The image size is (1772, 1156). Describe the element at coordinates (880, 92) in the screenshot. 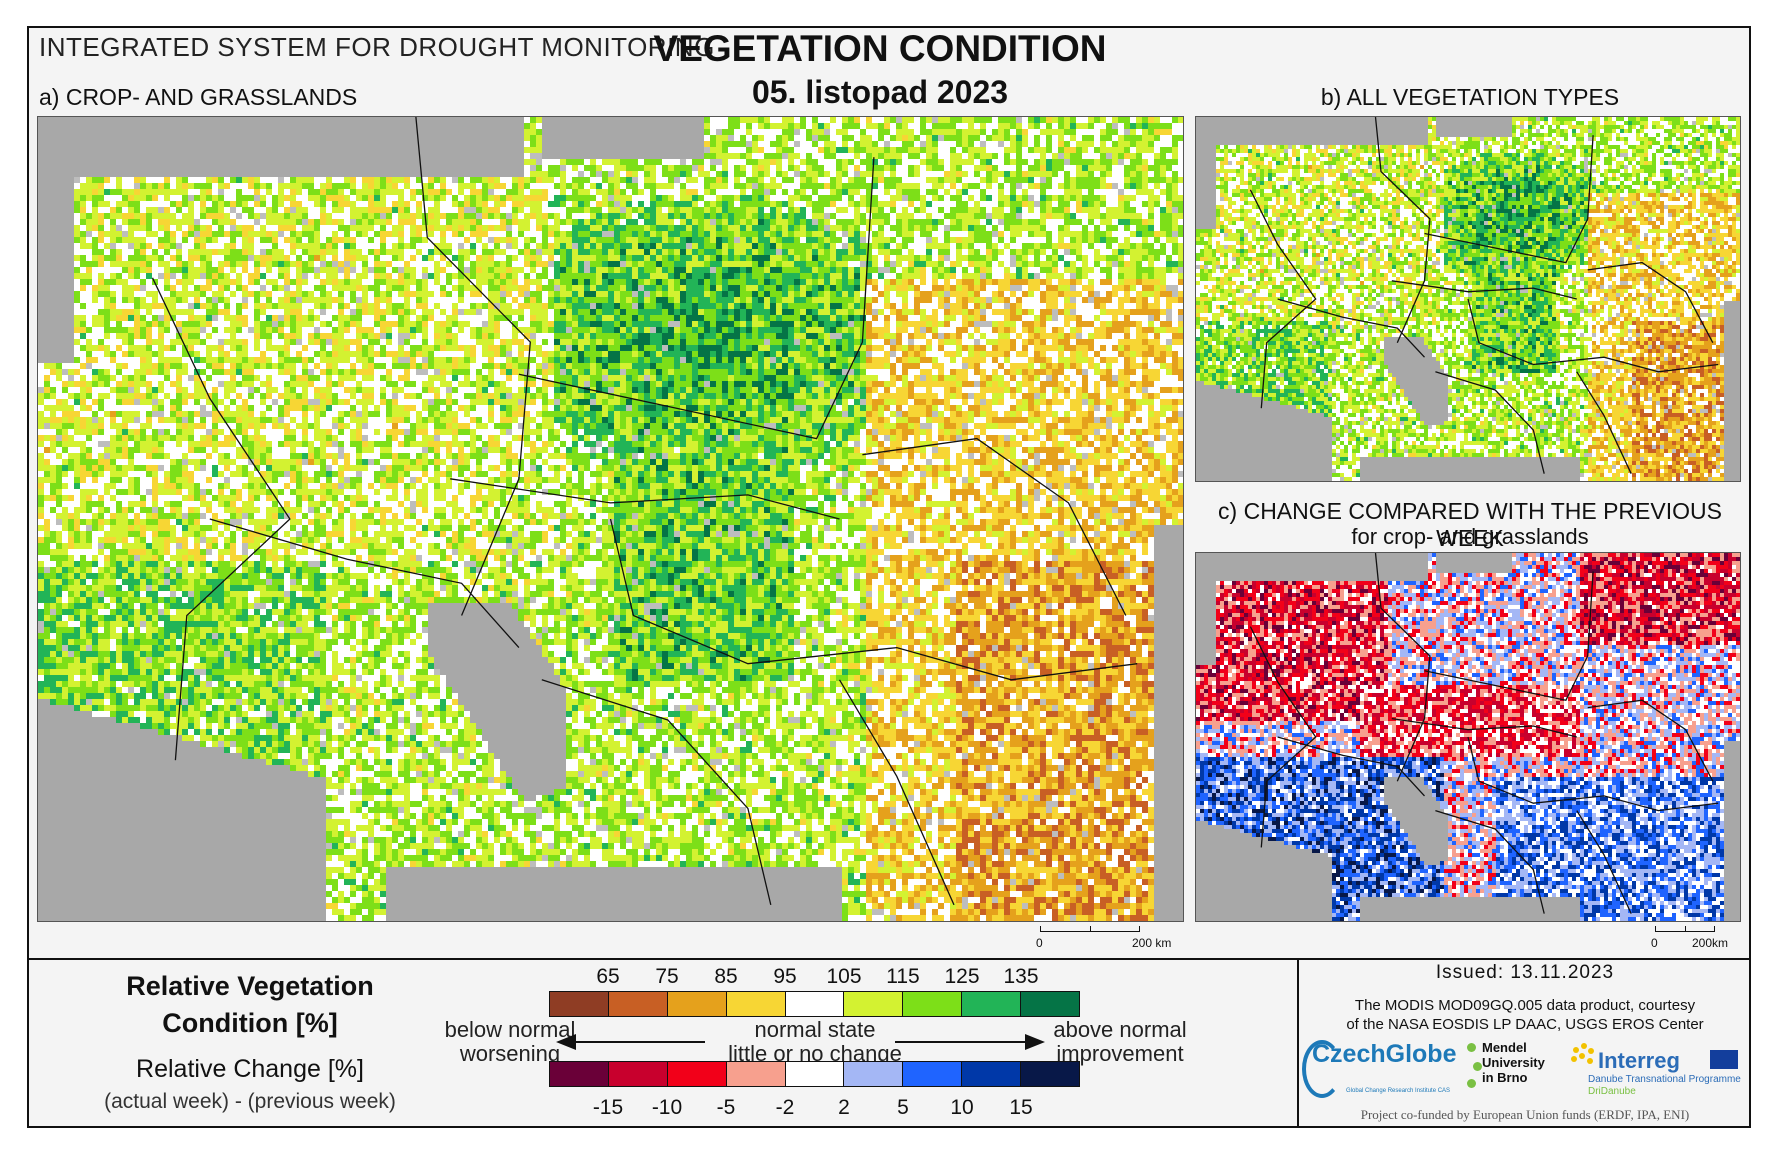

I see `report-date: 05. listopad 2023` at that location.